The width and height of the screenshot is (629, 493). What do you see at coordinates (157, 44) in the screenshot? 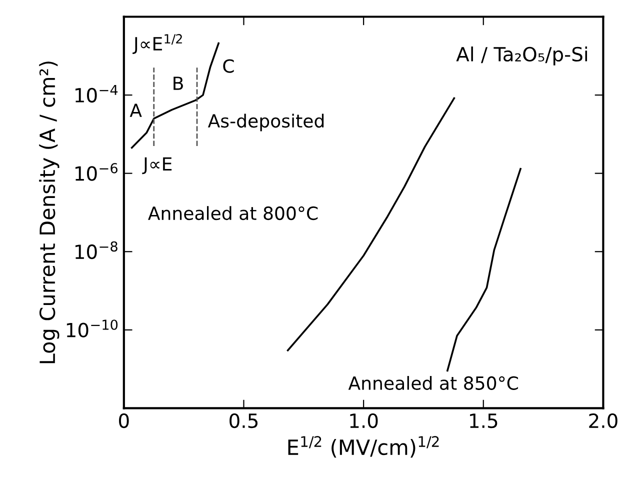
I see `annotation: J∝E$^{1/2}$` at bounding box center [157, 44].